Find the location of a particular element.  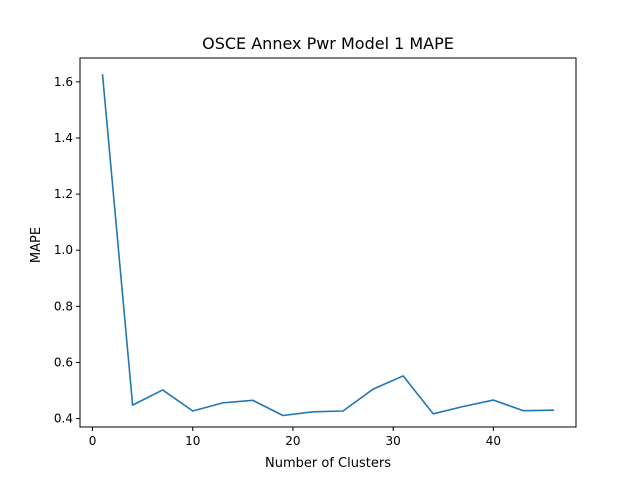

x-tick-label: 0 is located at coordinates (93, 441).